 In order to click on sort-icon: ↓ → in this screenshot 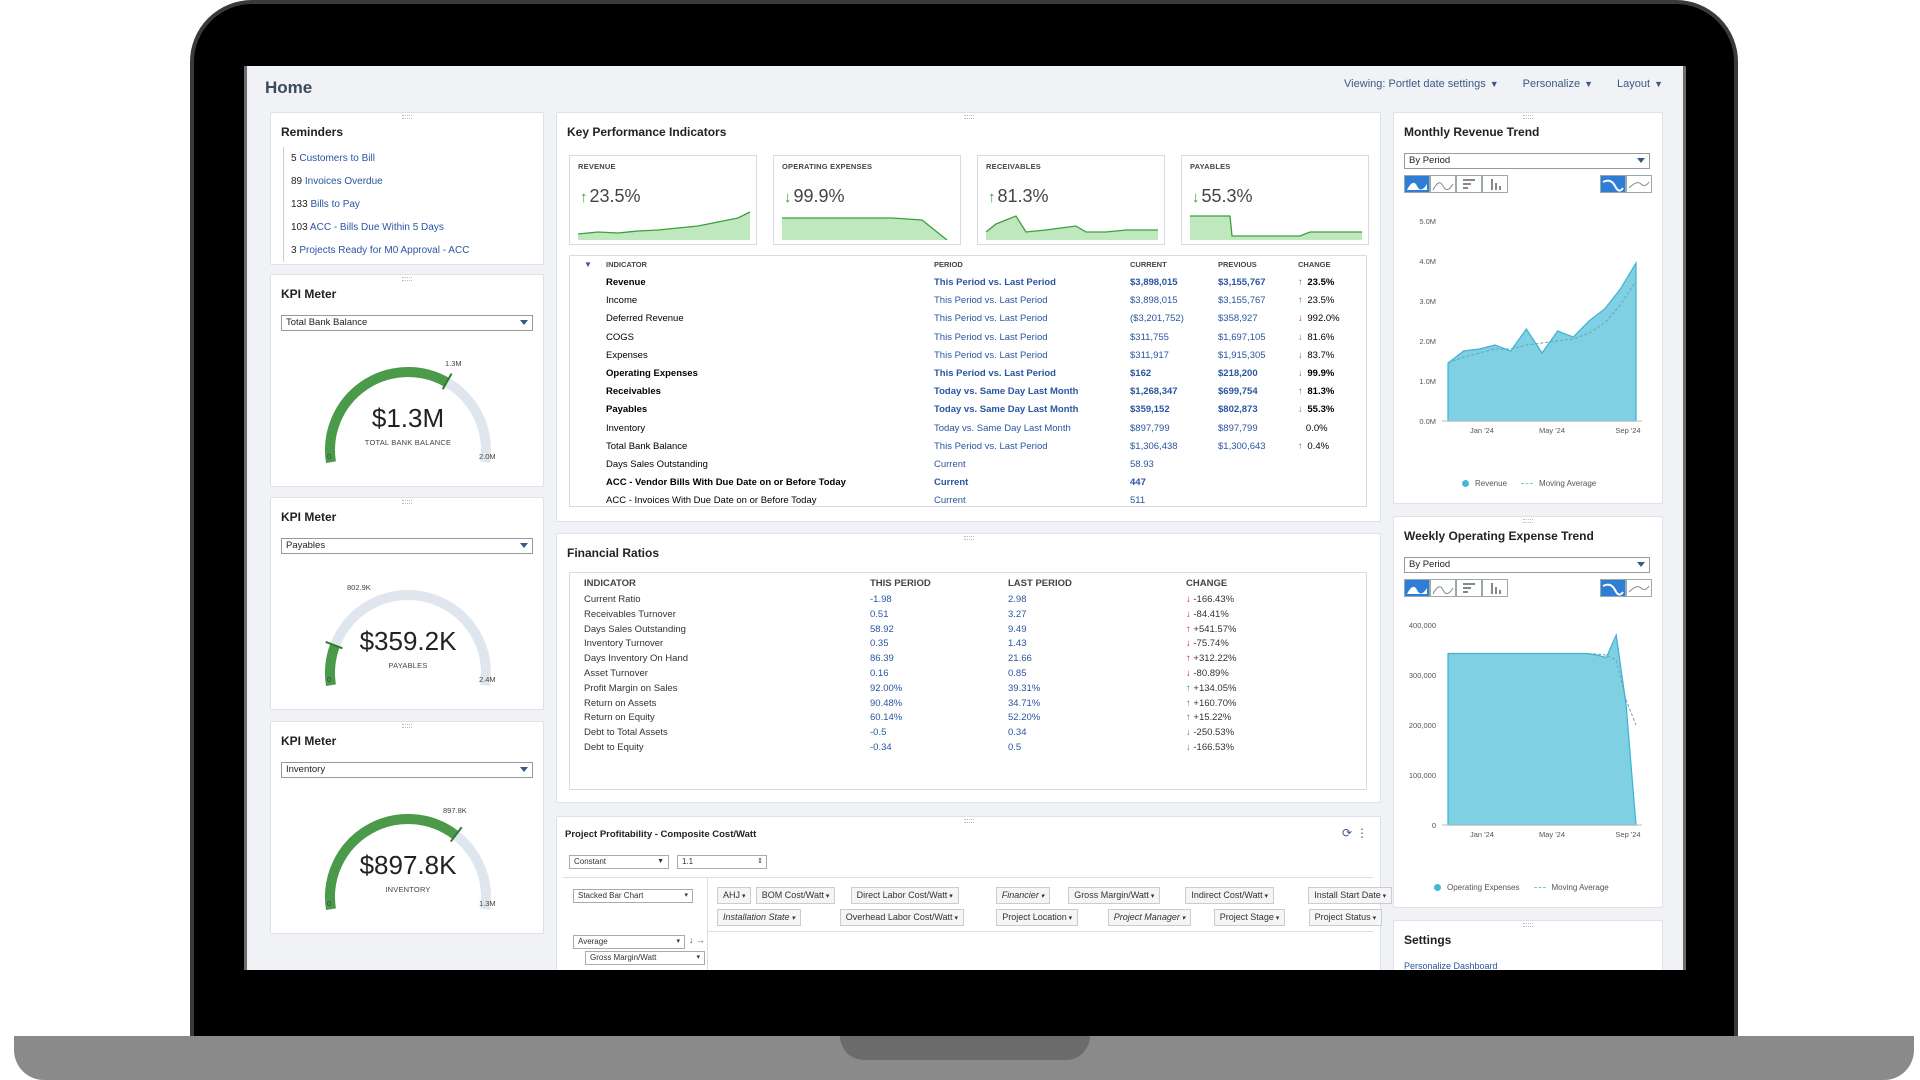, I will do `click(697, 940)`.